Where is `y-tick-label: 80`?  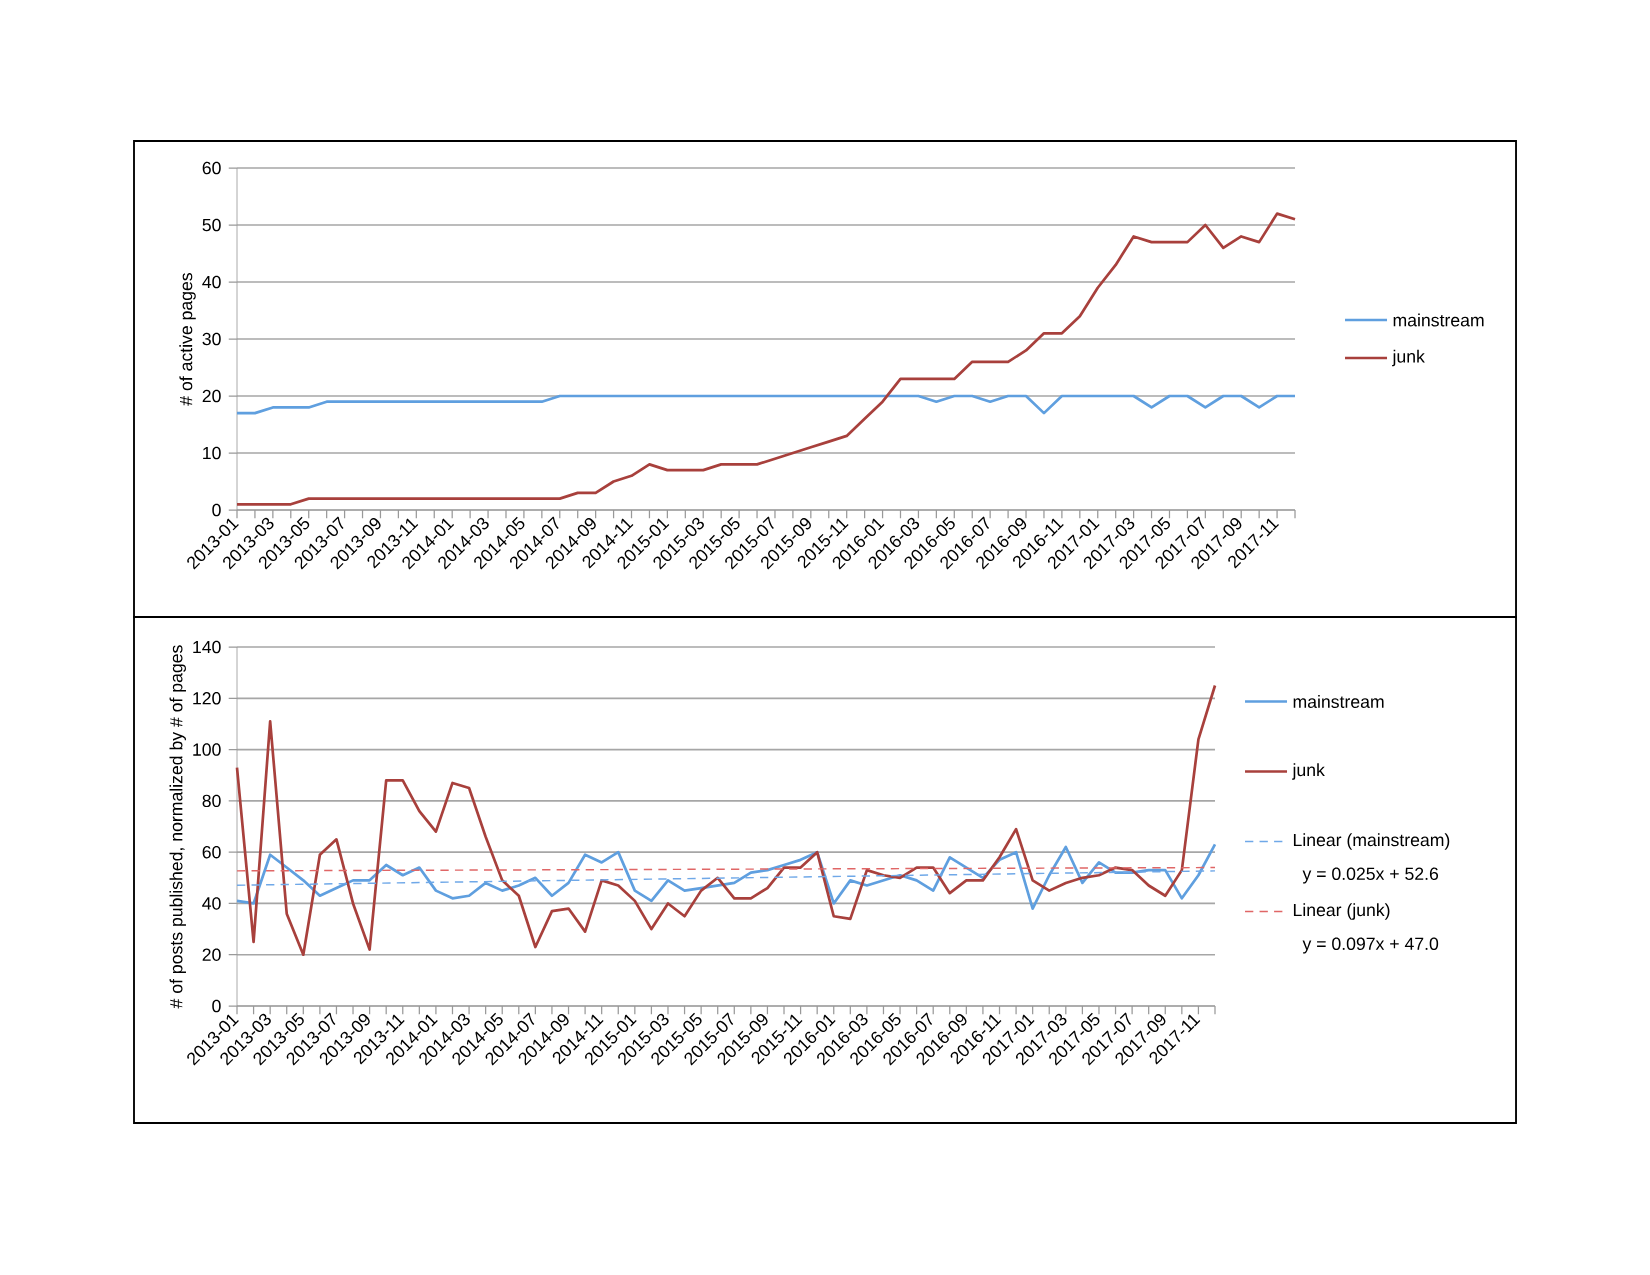
y-tick-label: 80 is located at coordinates (211, 801).